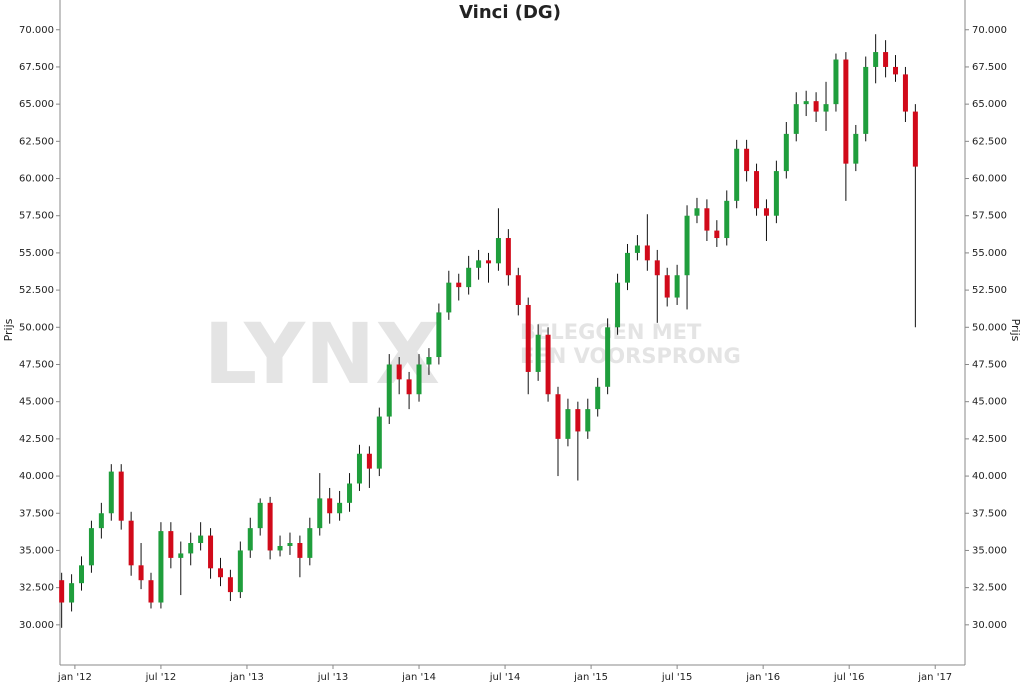 The width and height of the screenshot is (1025, 685). I want to click on y-tick-label: 30.000, so click(989, 625).